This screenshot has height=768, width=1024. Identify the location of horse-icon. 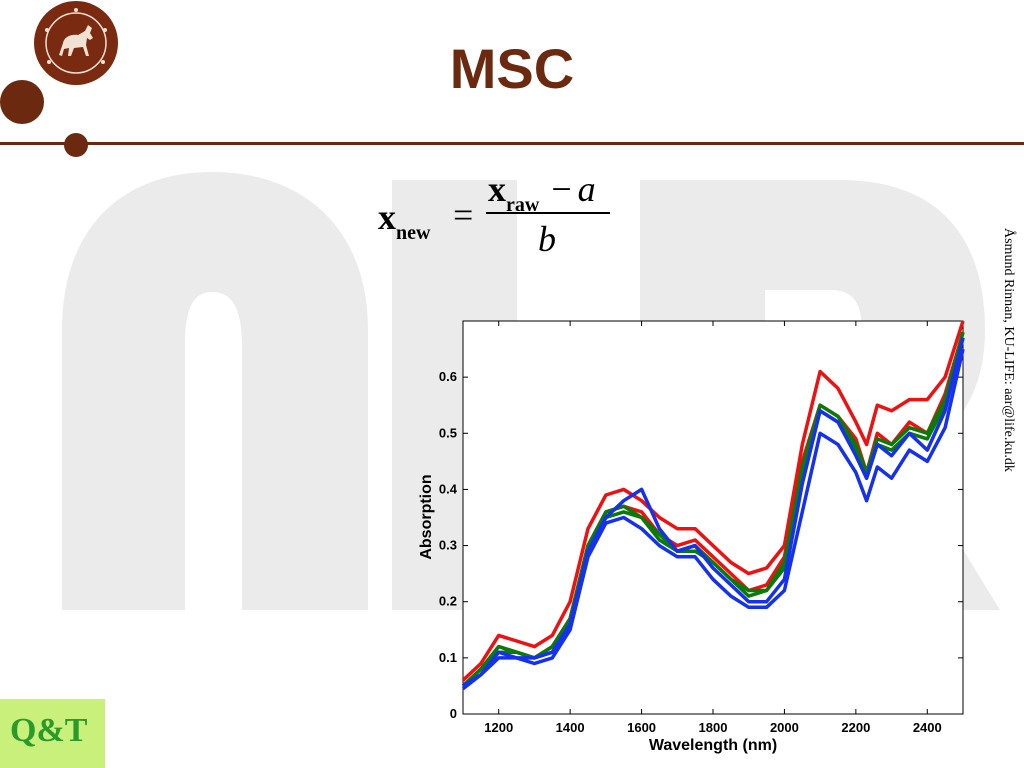
(76, 40).